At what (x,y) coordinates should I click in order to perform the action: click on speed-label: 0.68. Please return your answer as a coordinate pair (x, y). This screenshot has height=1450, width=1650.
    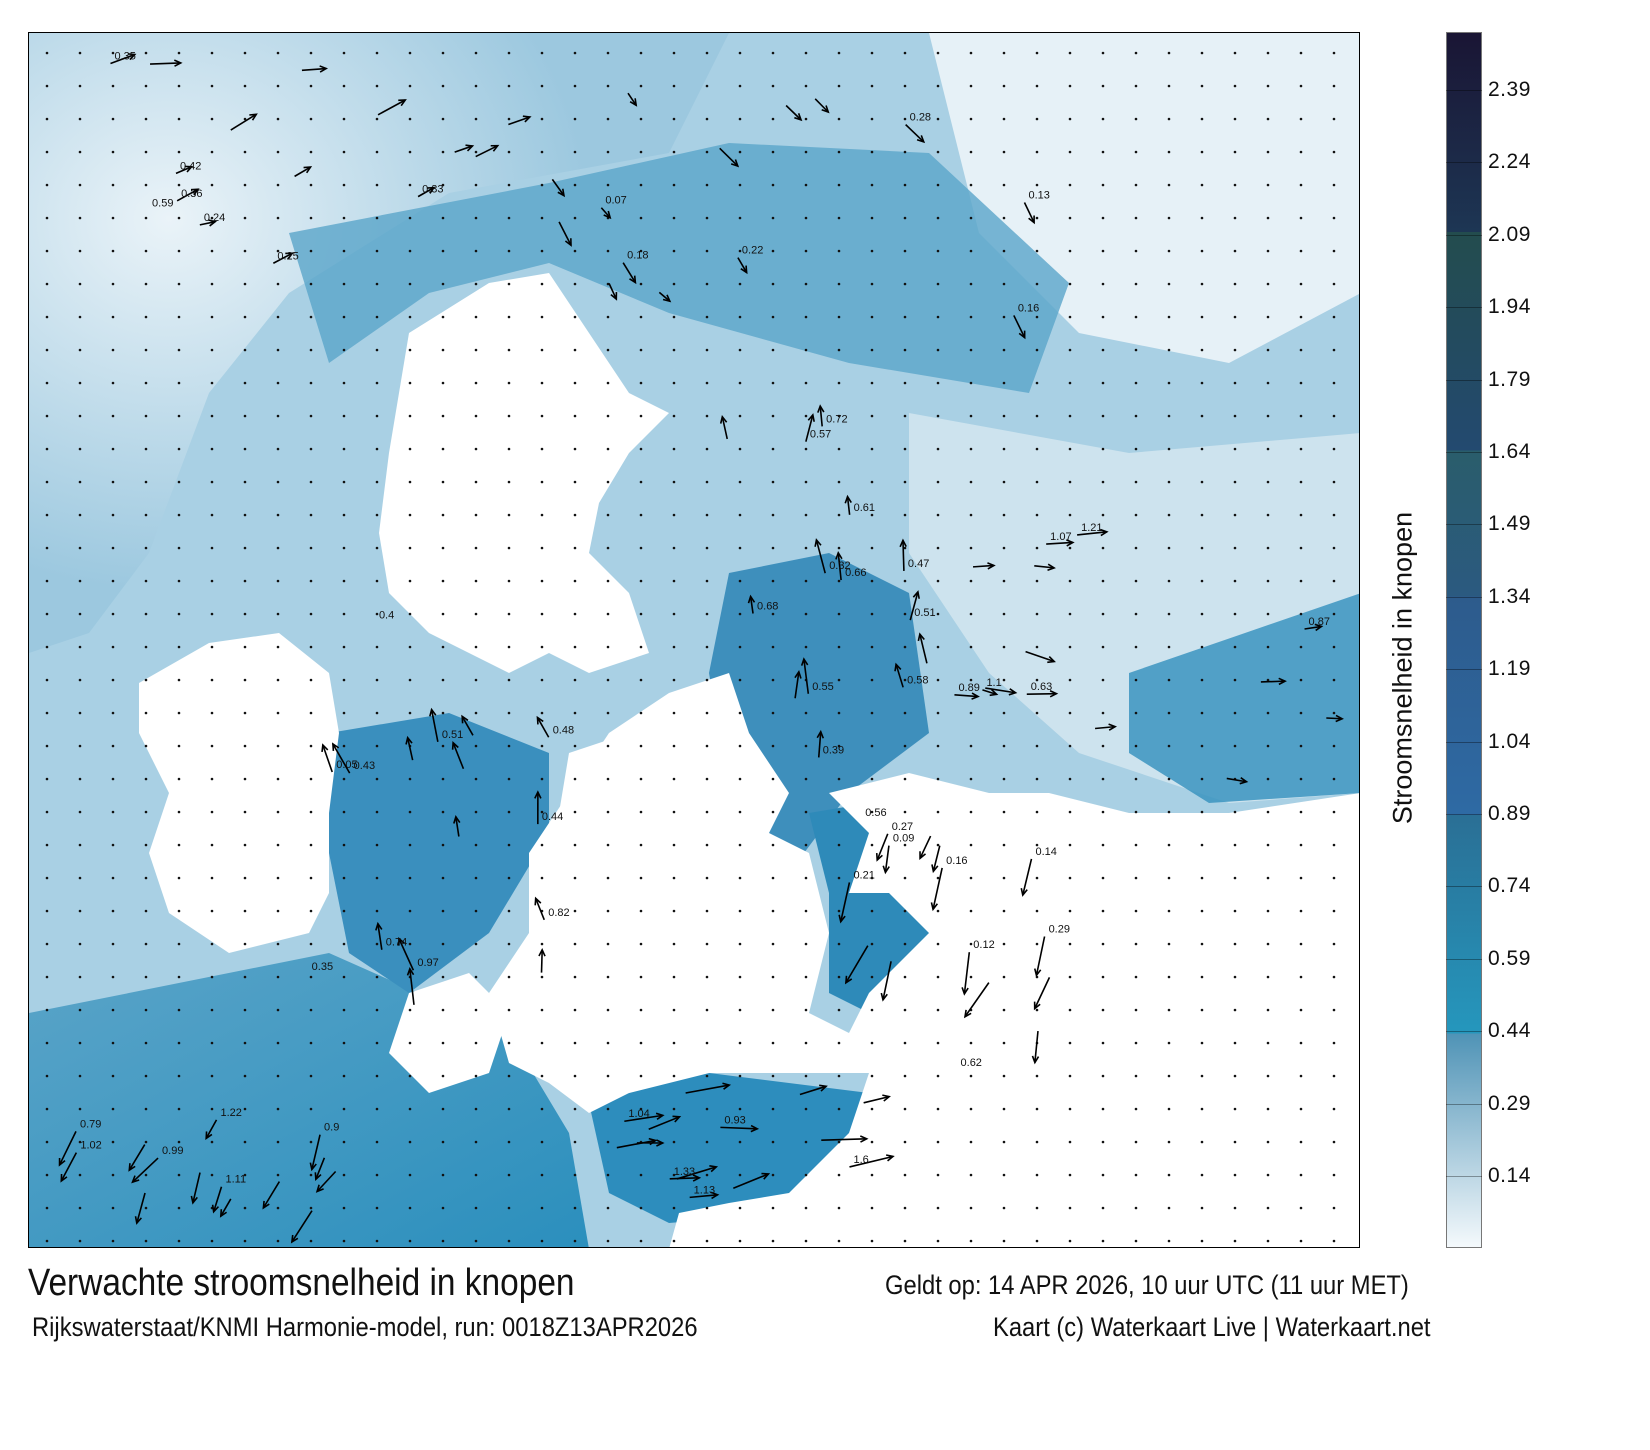
    Looking at the image, I should click on (767, 607).